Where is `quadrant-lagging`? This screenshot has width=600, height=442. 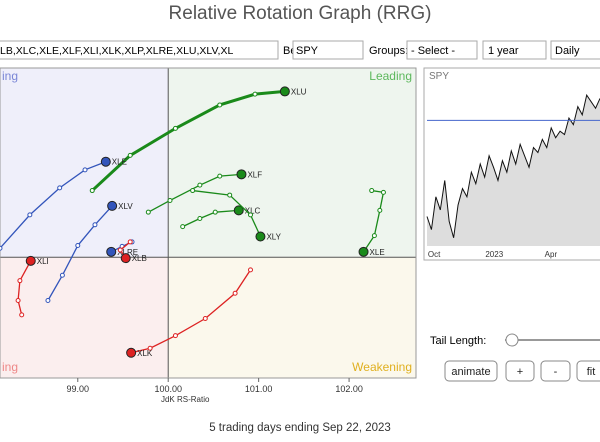 quadrant-lagging is located at coordinates (84, 317).